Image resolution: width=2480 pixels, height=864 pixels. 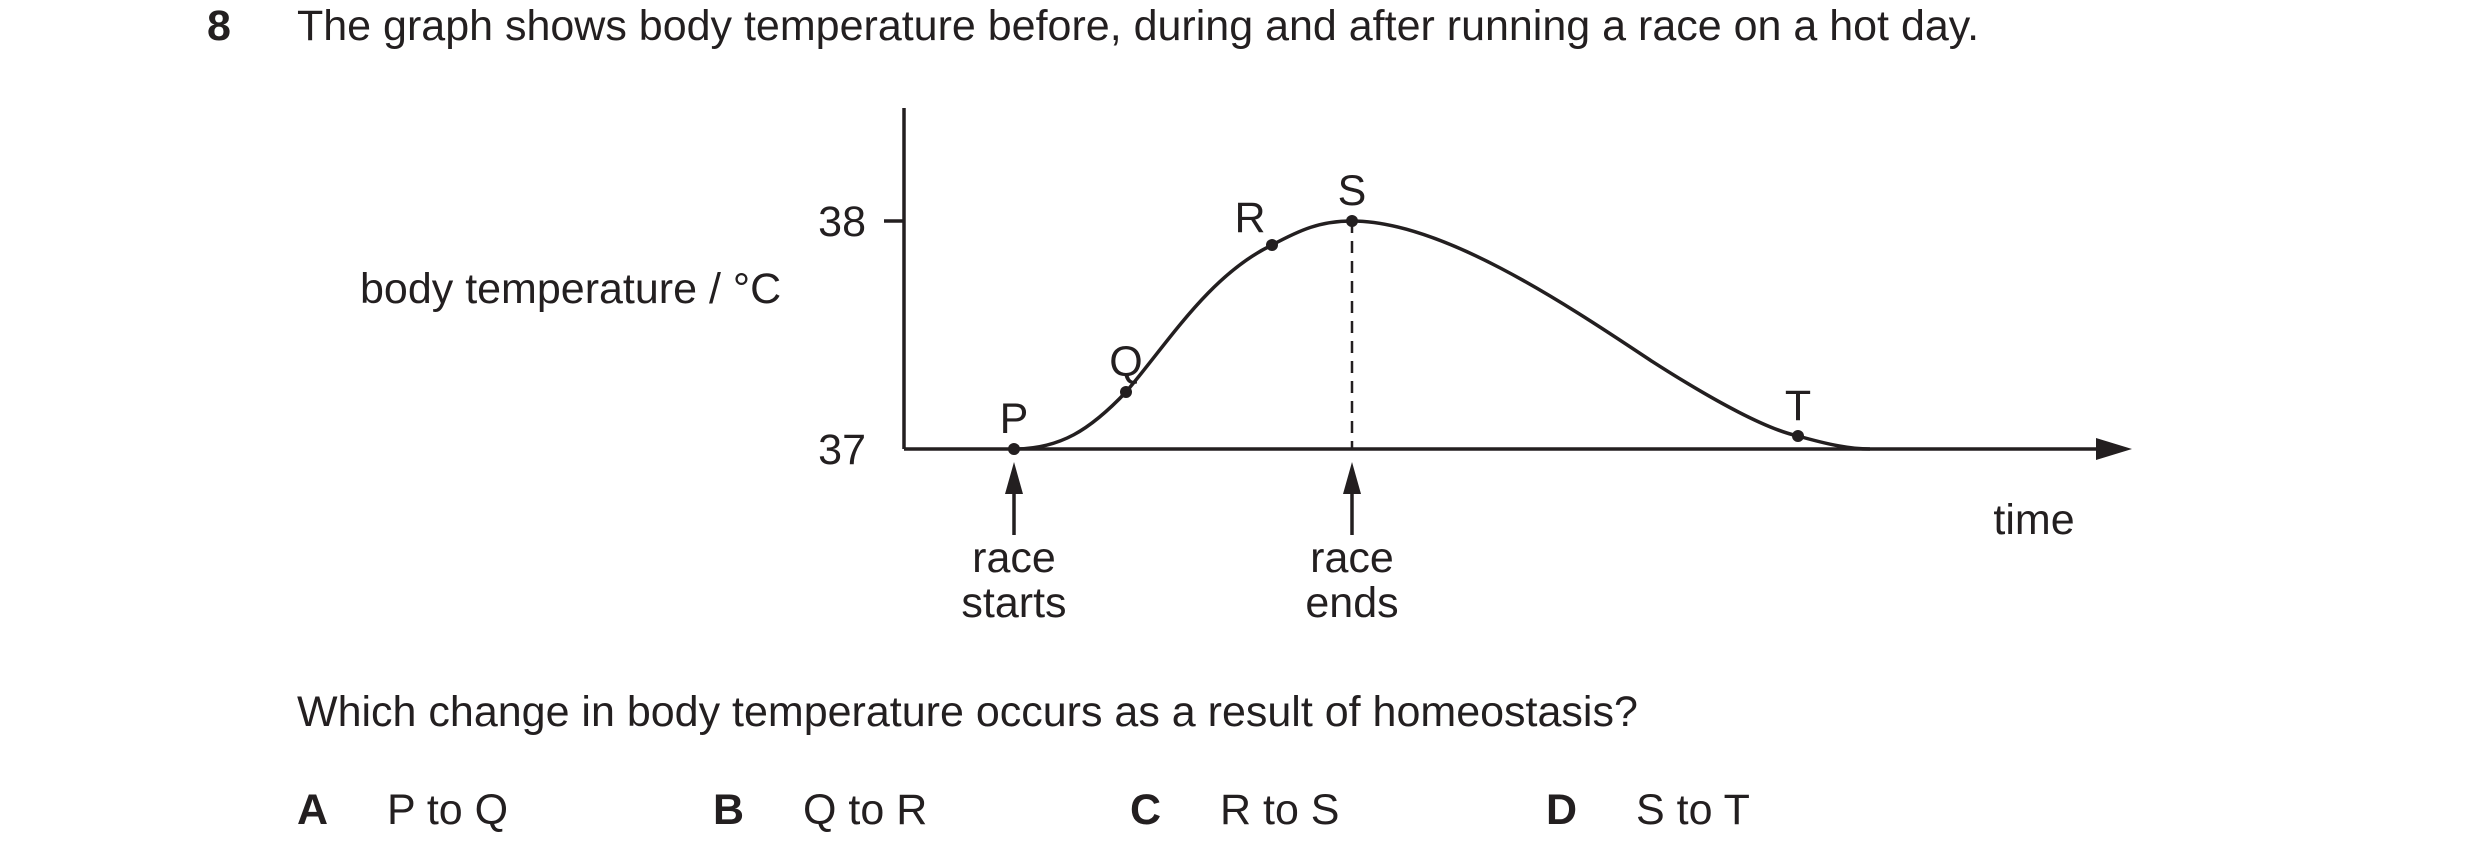 What do you see at coordinates (571, 289) in the screenshot?
I see `y-axis-label: body temperature / °C` at bounding box center [571, 289].